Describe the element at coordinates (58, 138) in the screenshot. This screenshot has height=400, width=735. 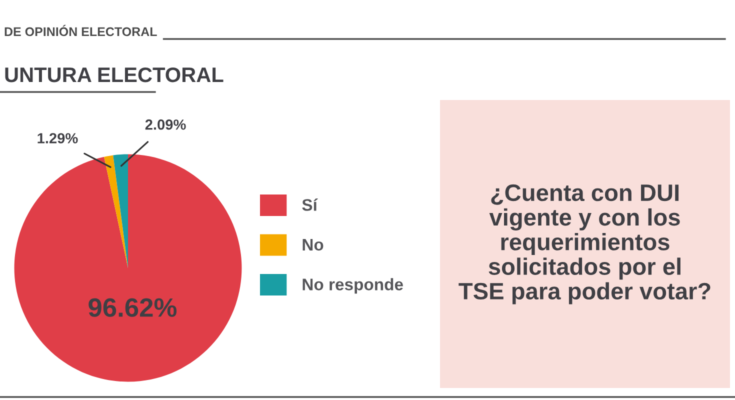
I see `data-label: 1.29%` at that location.